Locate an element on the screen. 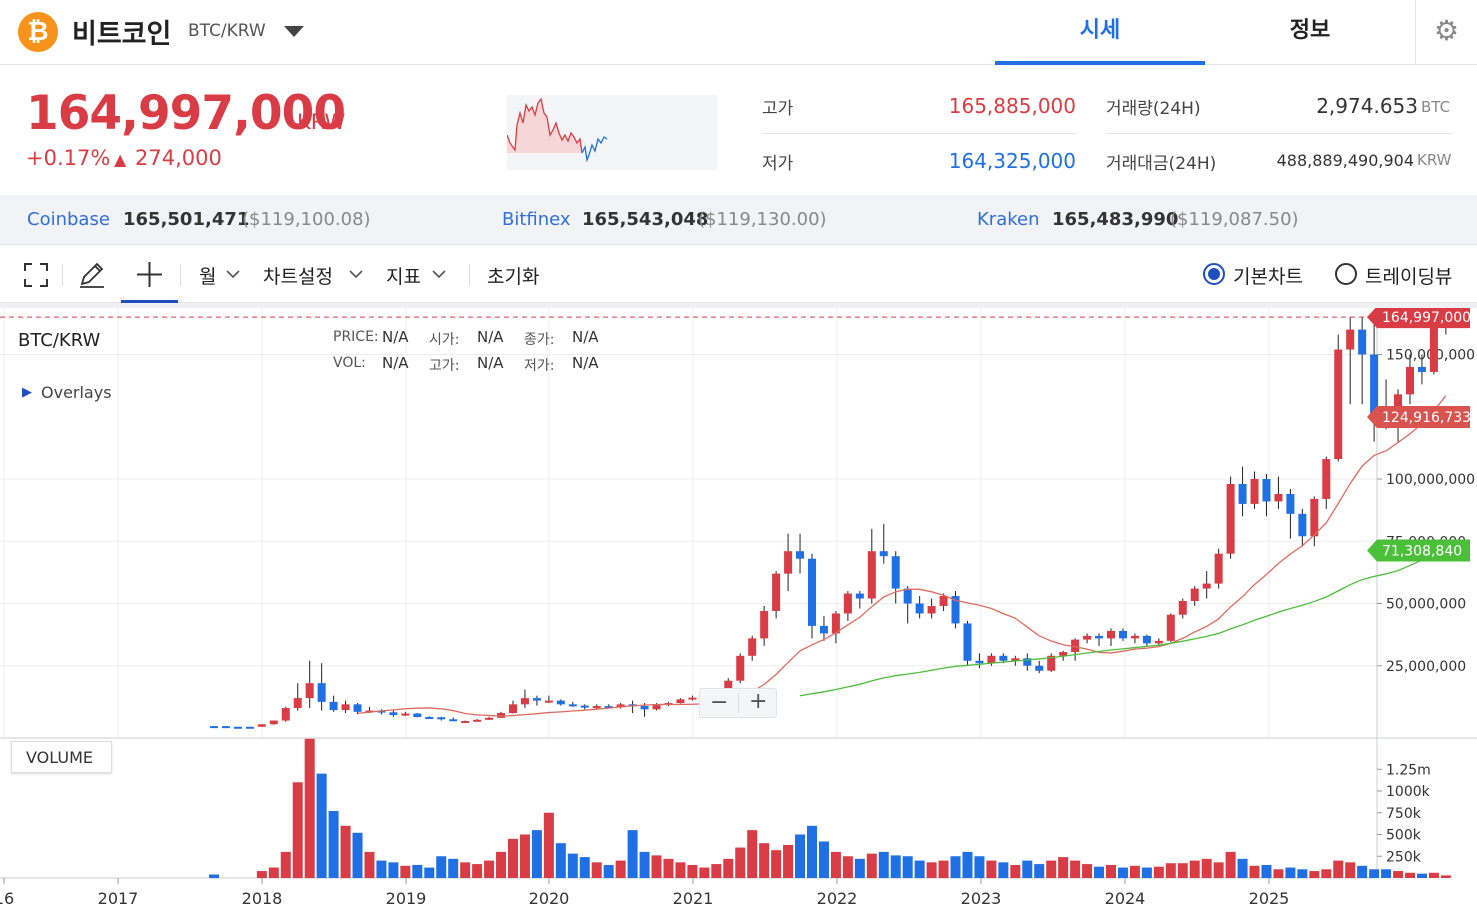 The width and height of the screenshot is (1477, 914). volume-axis-label: 750k is located at coordinates (1404, 814).